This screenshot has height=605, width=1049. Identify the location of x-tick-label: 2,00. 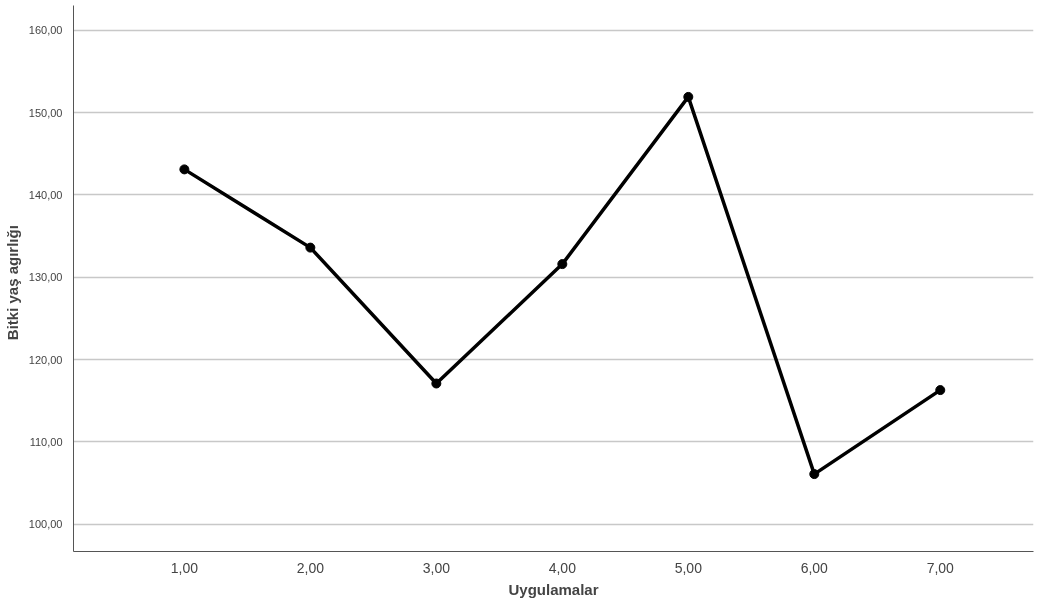
(310, 567).